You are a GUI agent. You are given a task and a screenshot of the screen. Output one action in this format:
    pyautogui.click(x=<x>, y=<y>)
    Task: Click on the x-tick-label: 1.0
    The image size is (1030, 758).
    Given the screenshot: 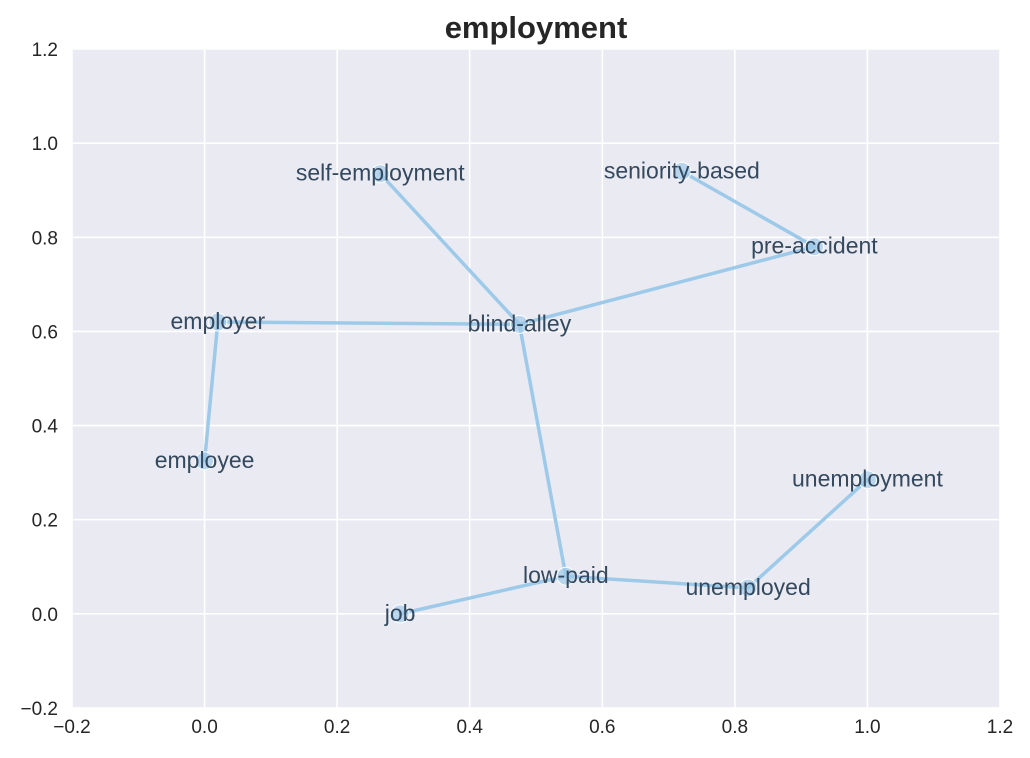 What is the action you would take?
    pyautogui.click(x=867, y=727)
    